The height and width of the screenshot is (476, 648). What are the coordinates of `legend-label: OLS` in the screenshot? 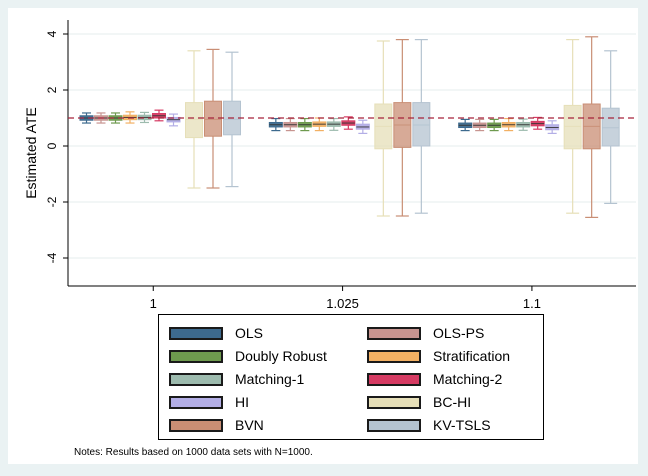 It's located at (249, 333).